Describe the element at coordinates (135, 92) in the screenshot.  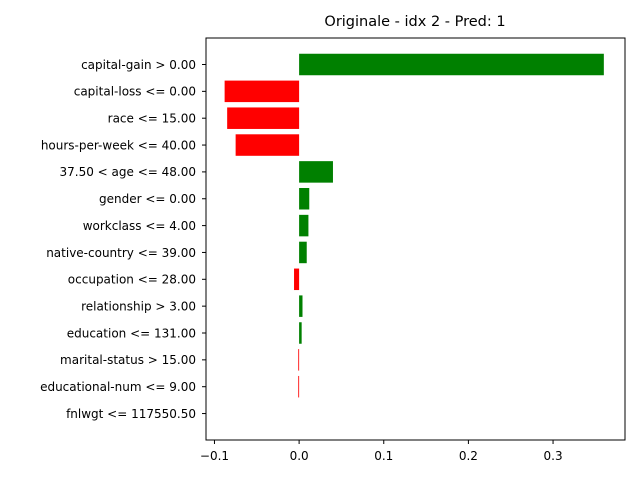
I see `y-tick-label-1: capital-loss <= 0.00` at that location.